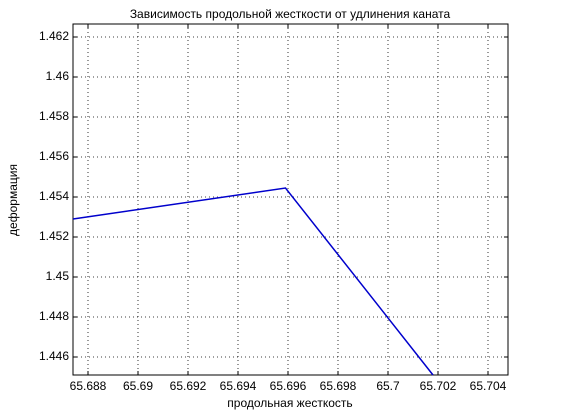 Image resolution: width=561 pixels, height=420 pixels. What do you see at coordinates (289, 403) in the screenshot?
I see `x-axis-label: продольная жесткость` at bounding box center [289, 403].